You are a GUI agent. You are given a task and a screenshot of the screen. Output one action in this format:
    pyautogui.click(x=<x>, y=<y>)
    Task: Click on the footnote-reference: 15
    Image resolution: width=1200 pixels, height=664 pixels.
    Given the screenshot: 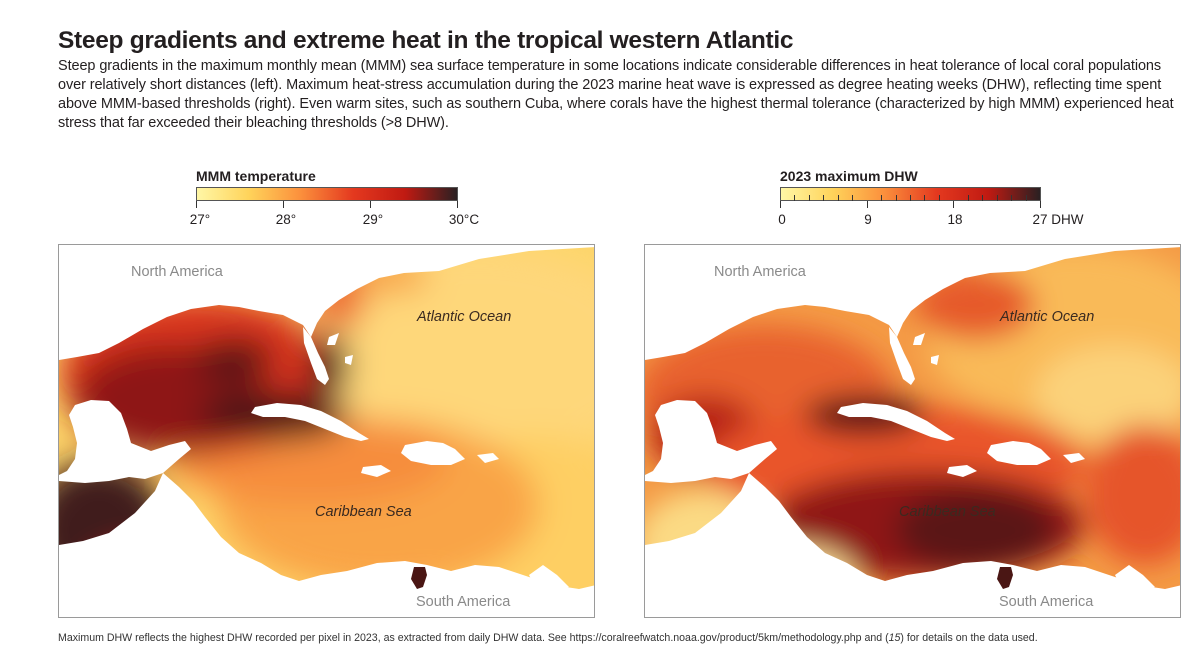 What is the action you would take?
    pyautogui.click(x=894, y=638)
    